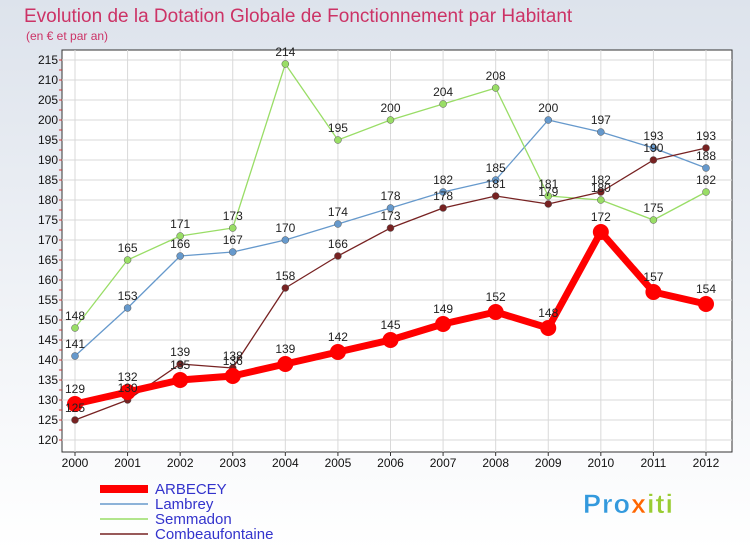 The height and width of the screenshot is (555, 750). What do you see at coordinates (48, 80) in the screenshot?
I see `y-tick-label: 210` at bounding box center [48, 80].